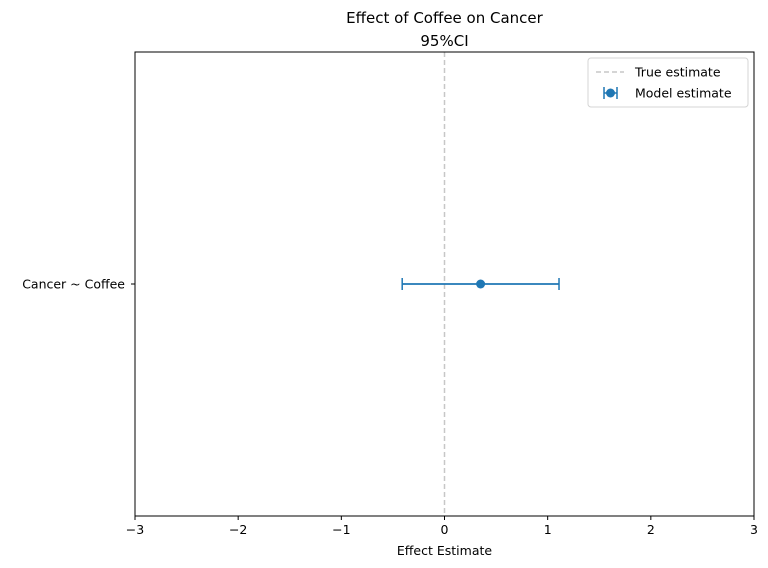 The width and height of the screenshot is (768, 568). I want to click on y-tick-label: Cancer ~ Coffee, so click(73, 284).